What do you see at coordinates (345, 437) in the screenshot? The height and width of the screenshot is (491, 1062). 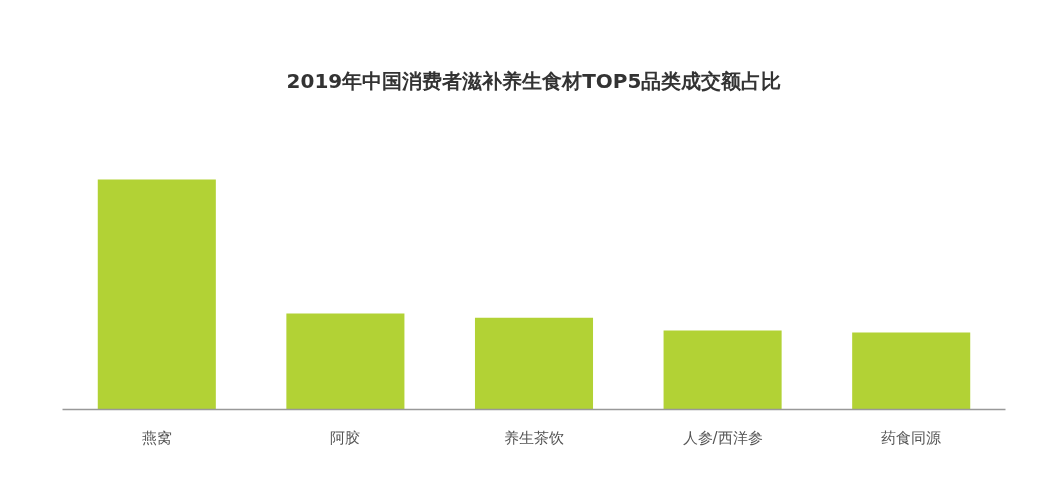 I see `x-tick-label: 阿胶` at bounding box center [345, 437].